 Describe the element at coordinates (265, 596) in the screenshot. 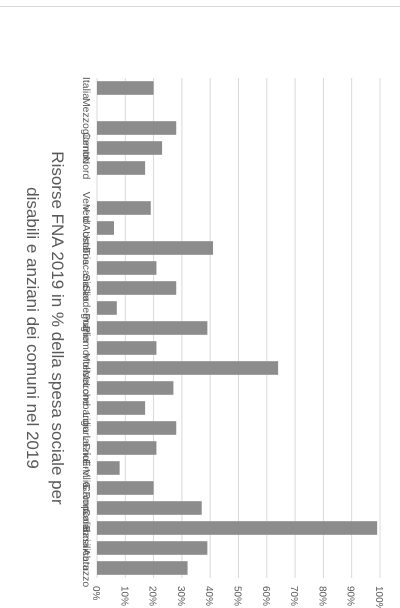

I see `x-tick-label: 60%` at that location.